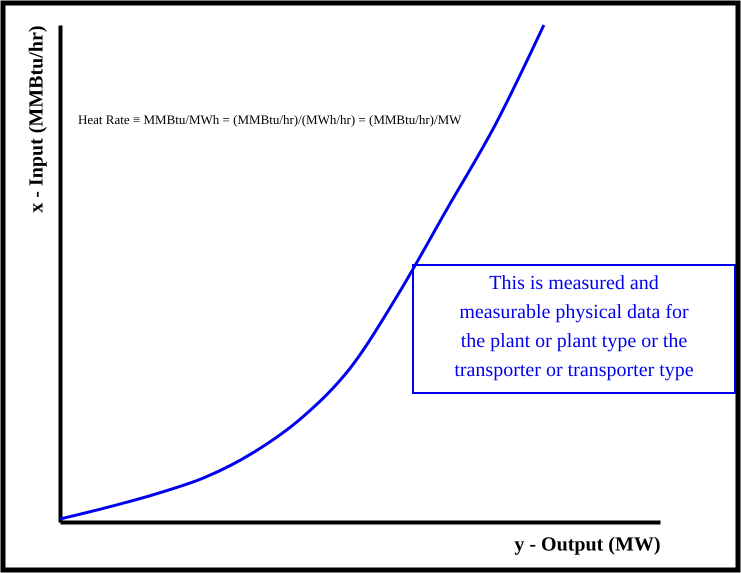 The height and width of the screenshot is (573, 741). I want to click on y-axis-title: x - Input (MMBtu/hr), so click(37, 119).